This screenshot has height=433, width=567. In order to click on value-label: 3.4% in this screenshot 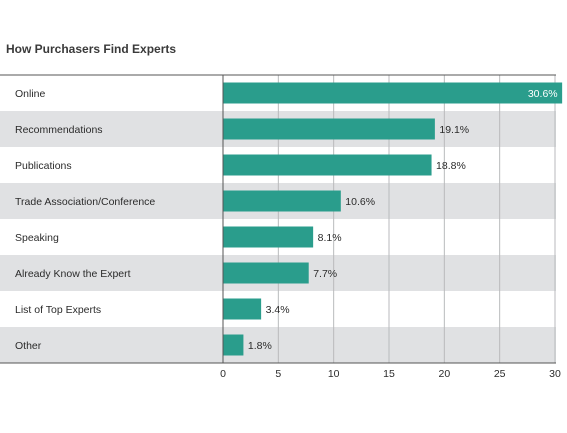, I will do `click(278, 310)`.